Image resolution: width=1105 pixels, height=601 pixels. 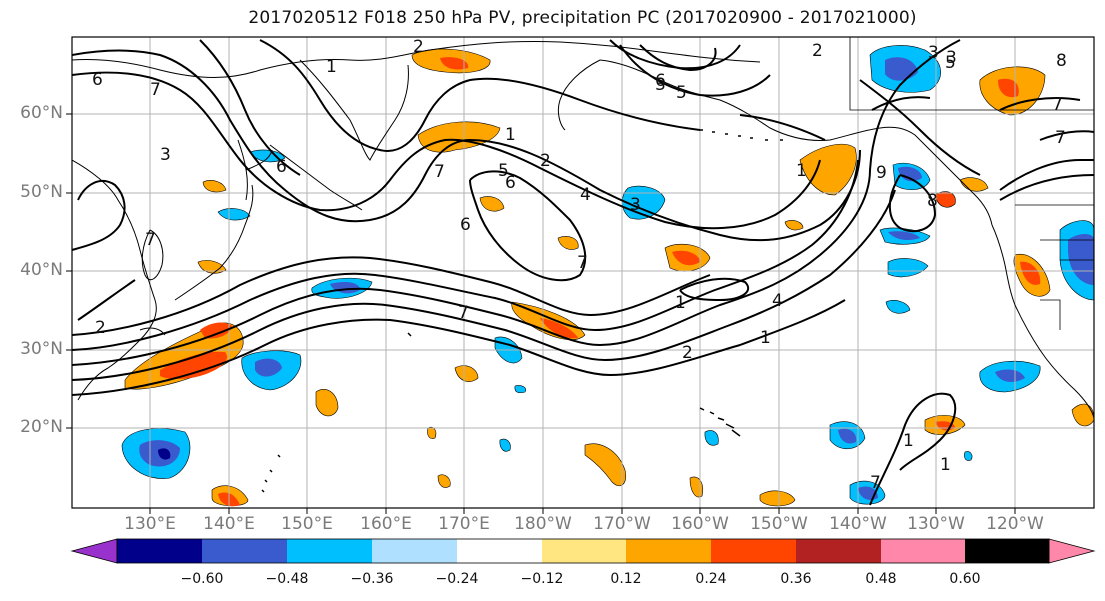 I want to click on lon-label: 120°W, so click(x=1015, y=524).